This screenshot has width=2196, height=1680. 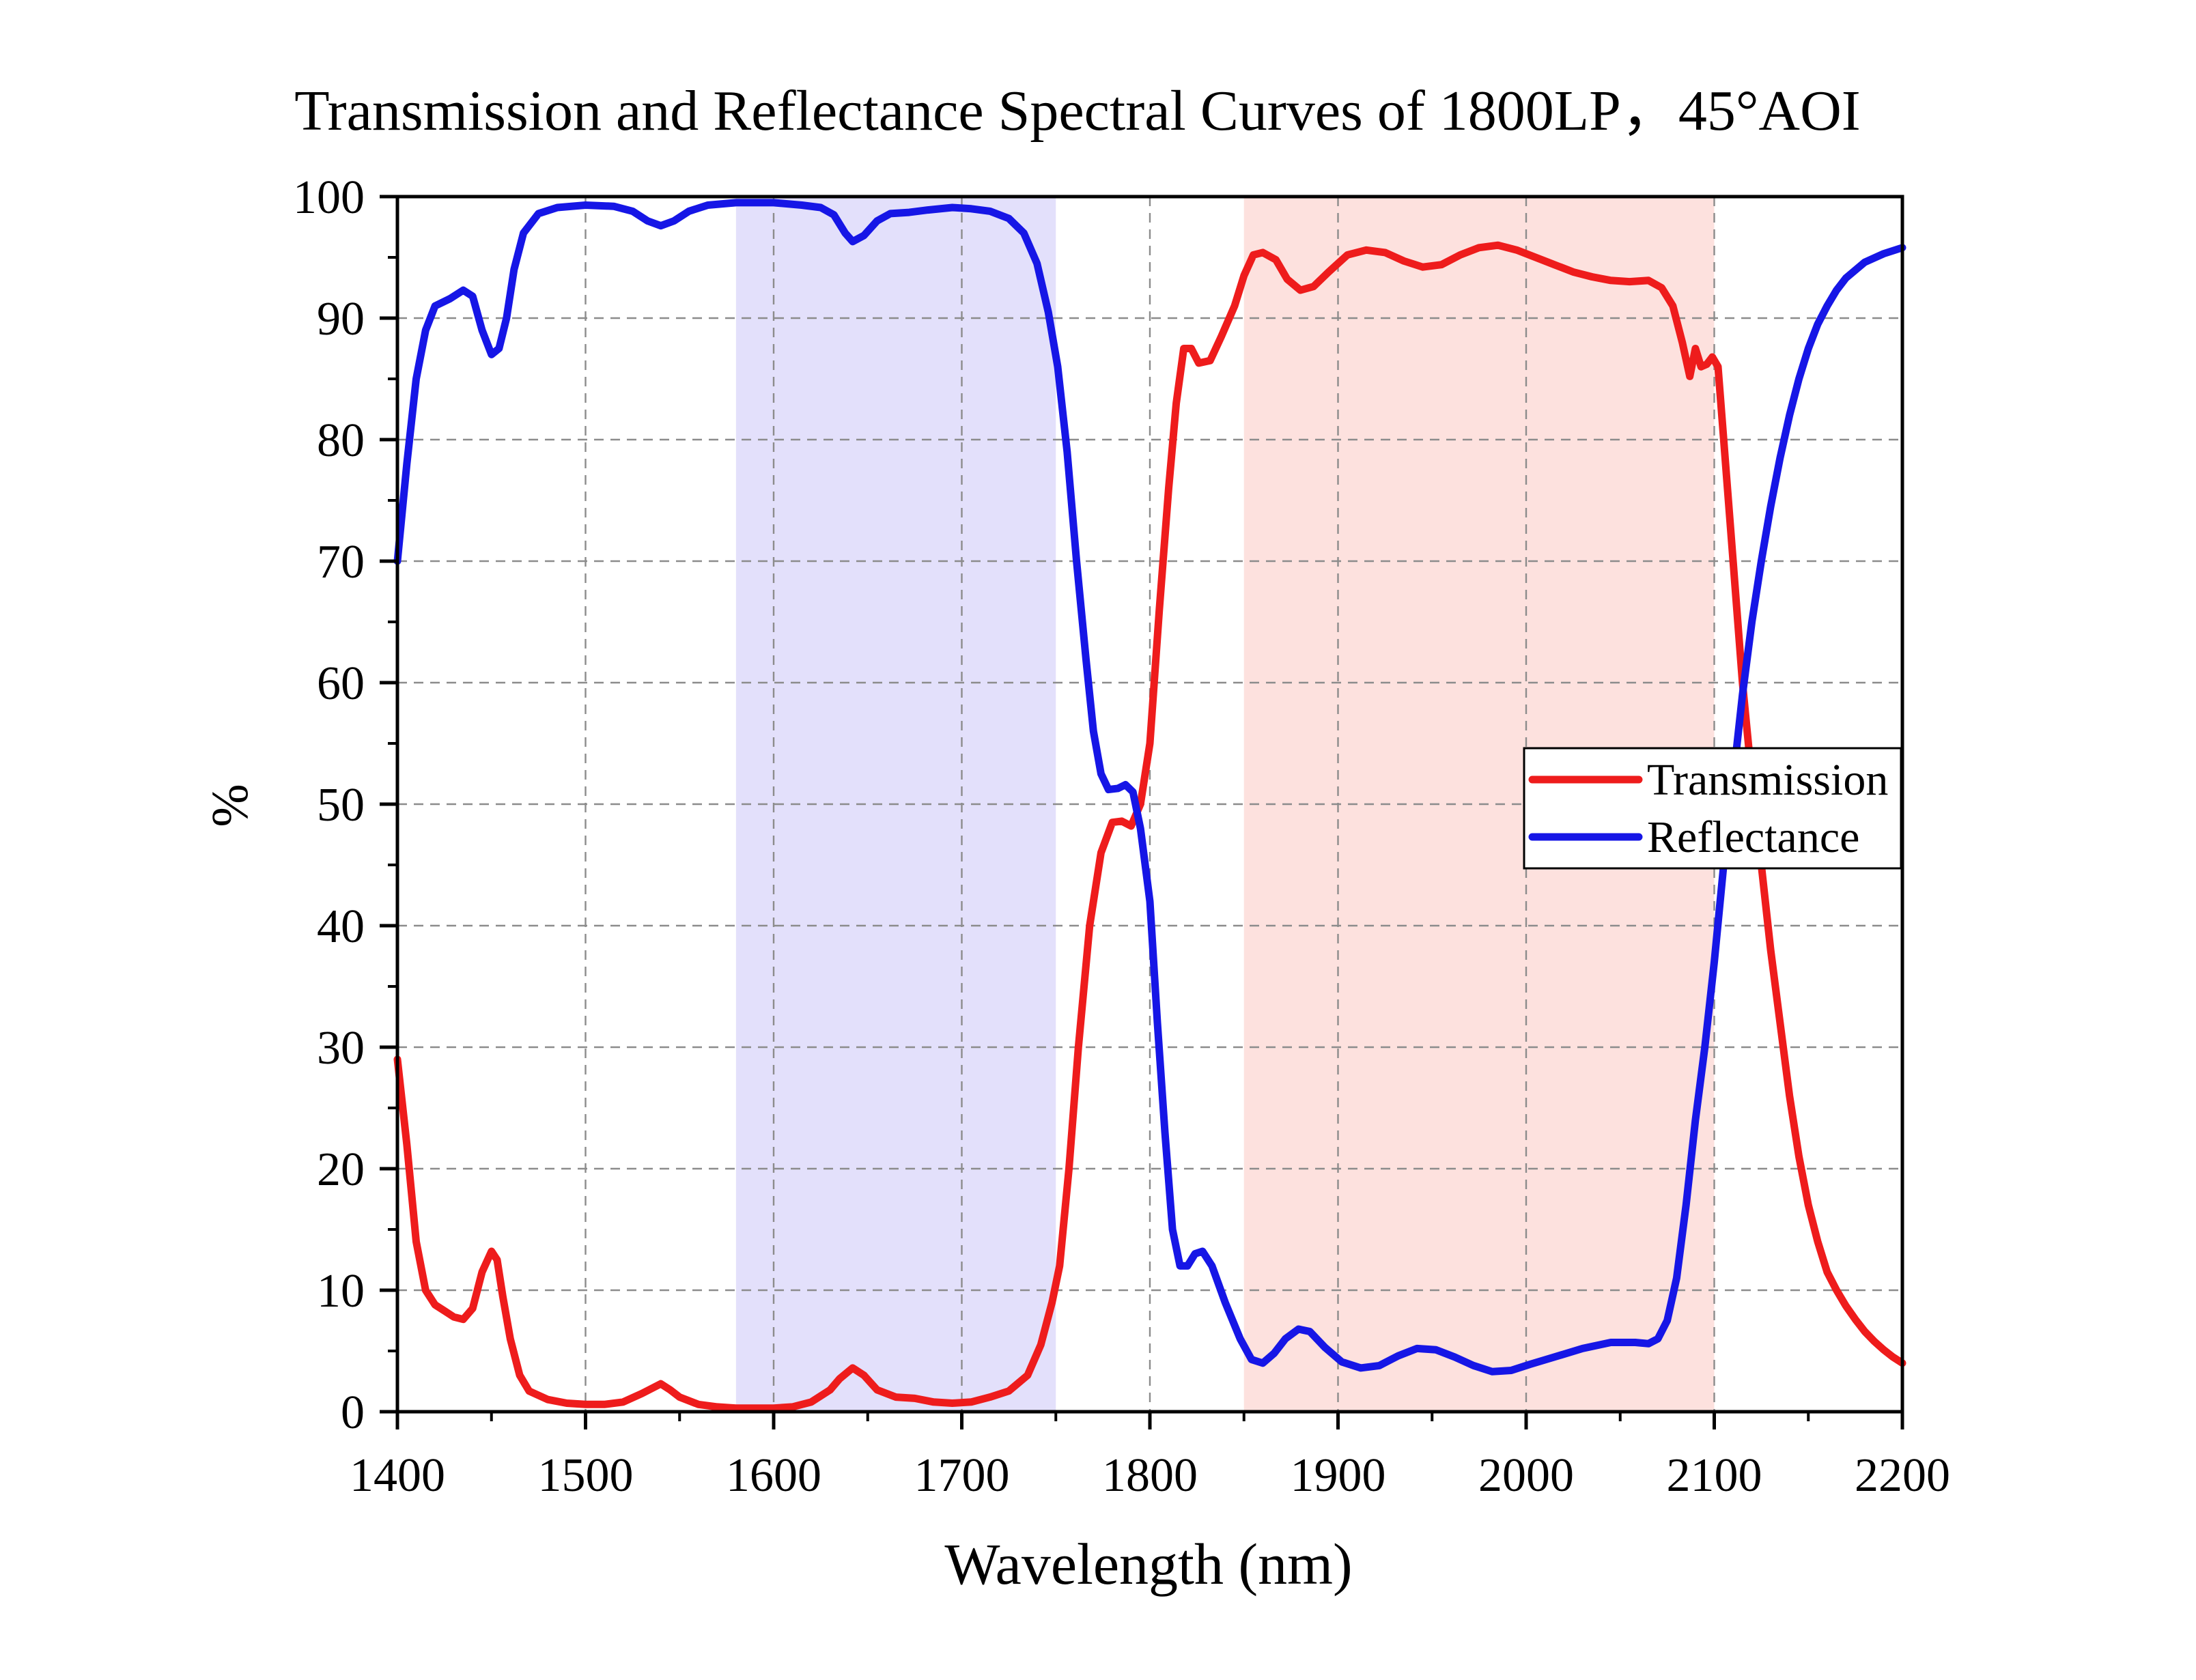 I want to click on y-tick-label: 90, so click(x=341, y=319).